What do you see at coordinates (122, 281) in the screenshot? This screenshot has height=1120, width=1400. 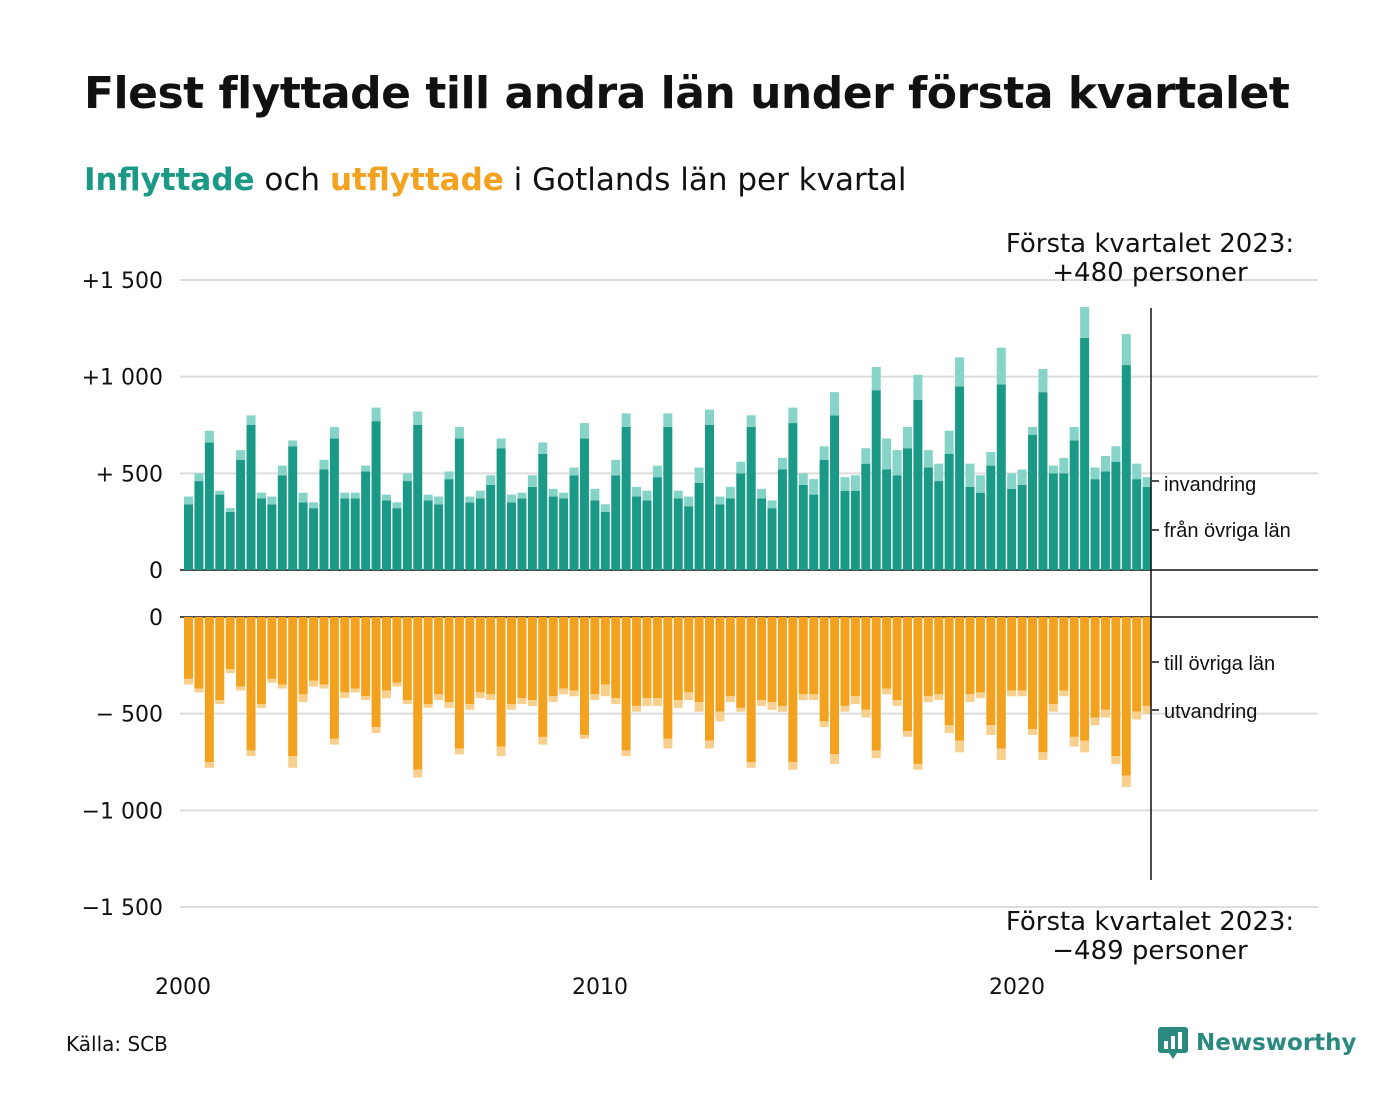 I see `y-tick-label-top: +1 500` at bounding box center [122, 281].